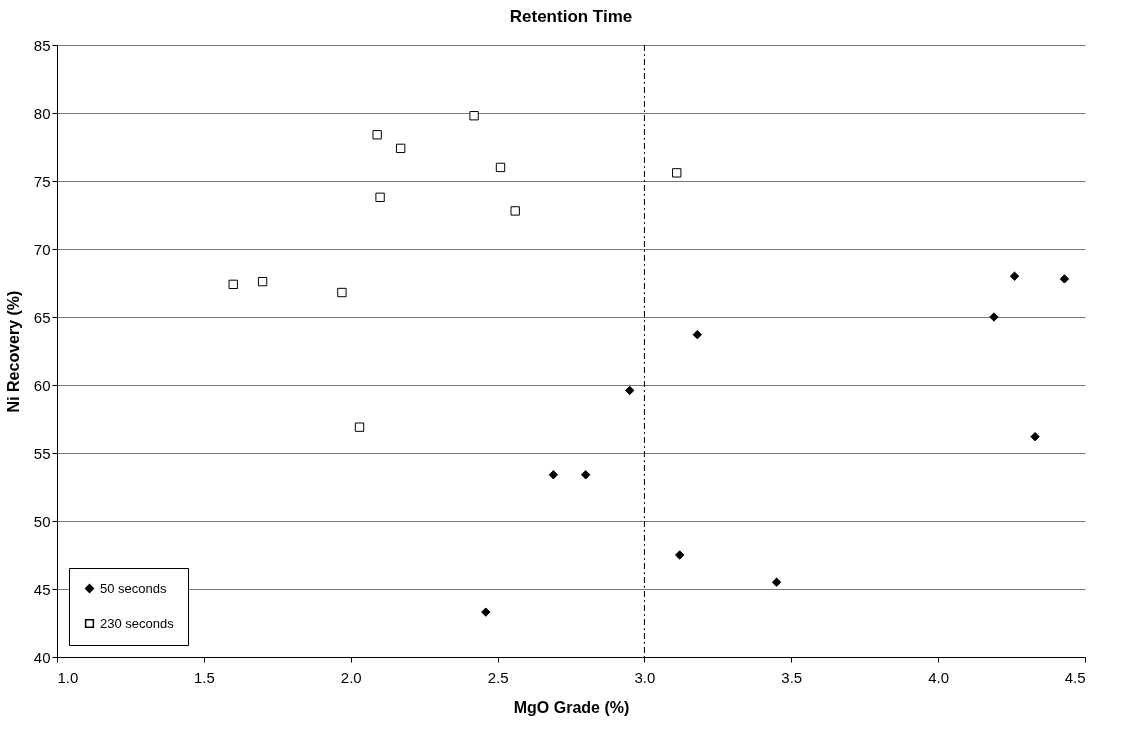 The height and width of the screenshot is (746, 1138). I want to click on x-tick-label: 3.5, so click(792, 677).